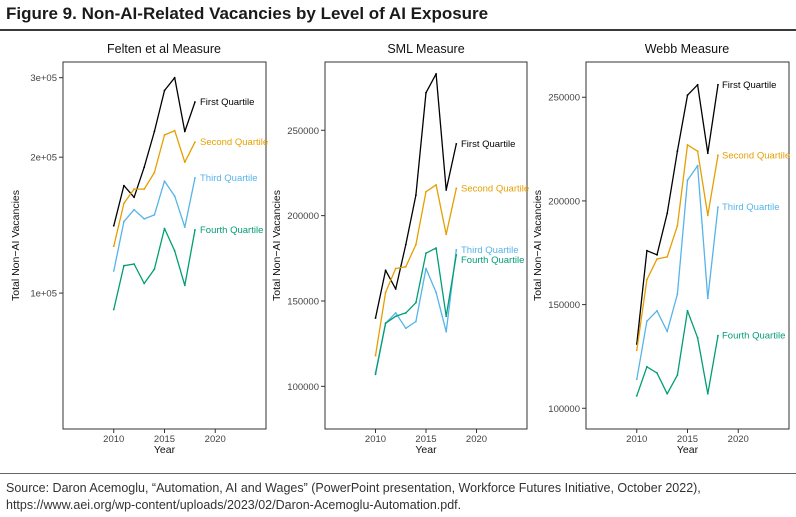 This screenshot has height=517, width=796. What do you see at coordinates (43, 294) in the screenshot?
I see `y-tick-label: 1e+05` at bounding box center [43, 294].